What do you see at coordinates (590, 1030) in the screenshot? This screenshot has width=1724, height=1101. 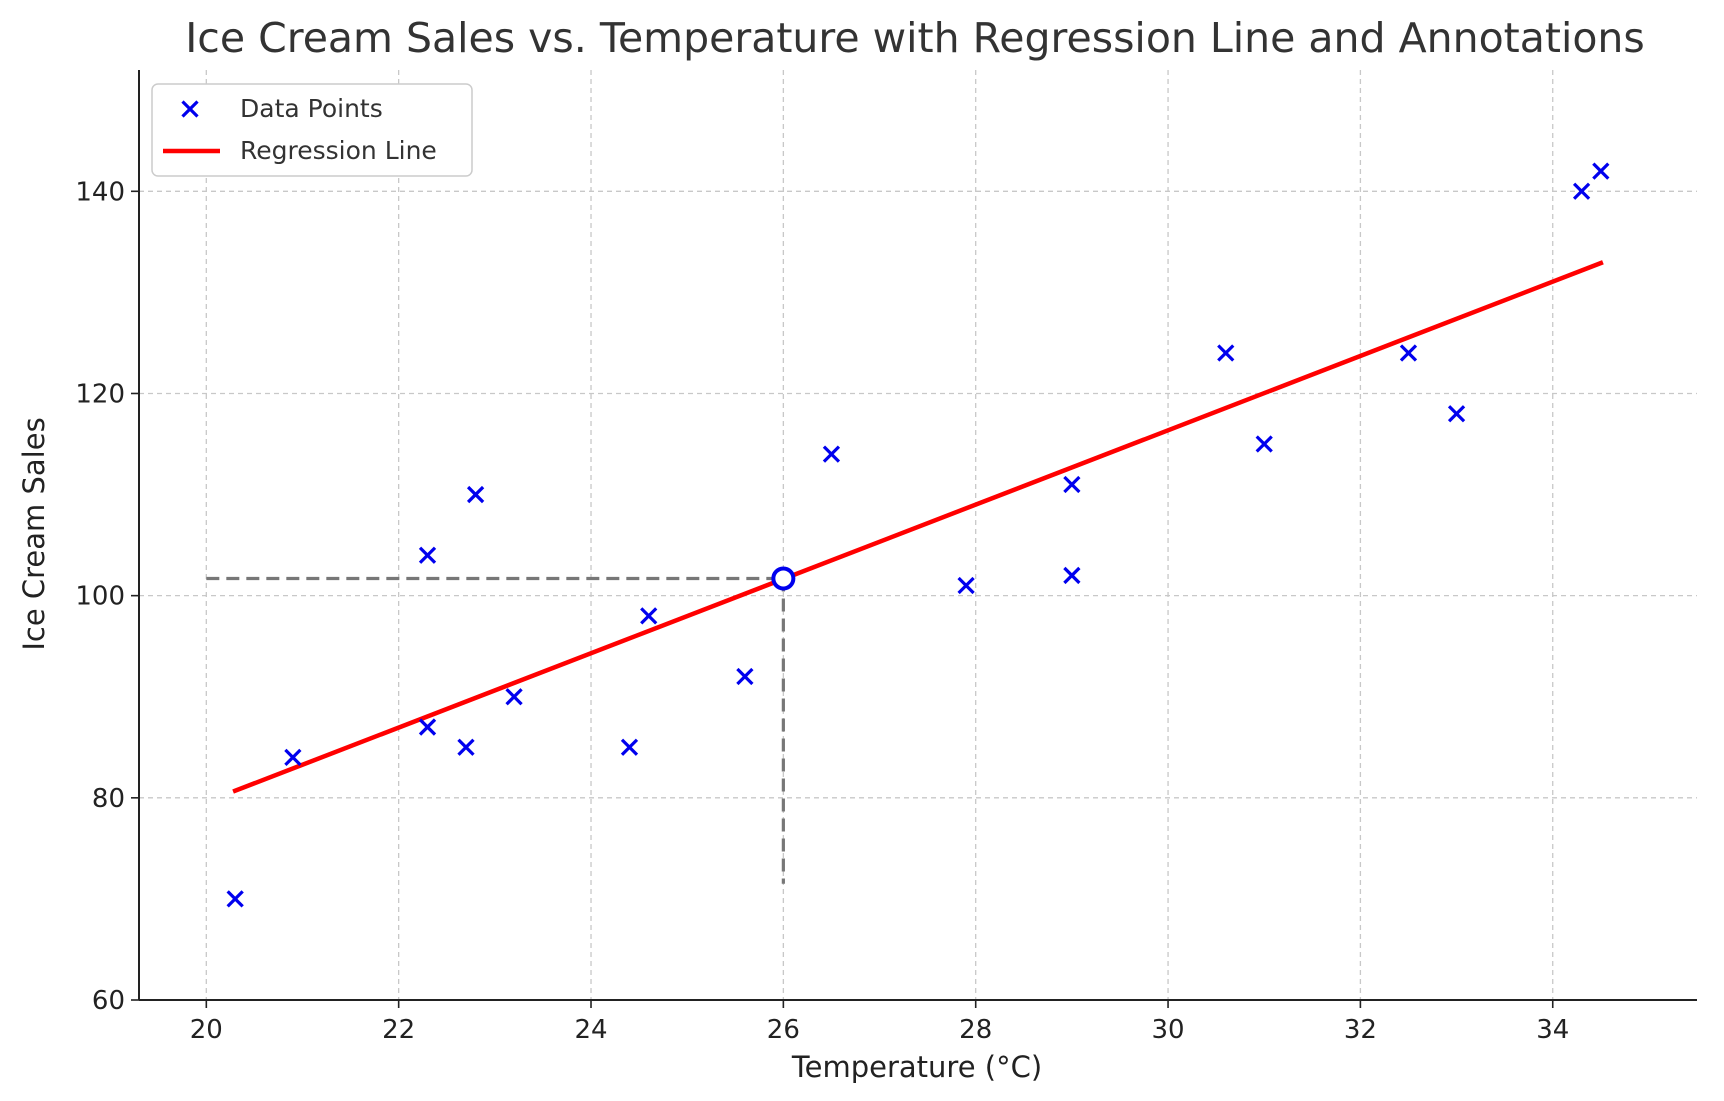 I see `x-tick-label: 24` at bounding box center [590, 1030].